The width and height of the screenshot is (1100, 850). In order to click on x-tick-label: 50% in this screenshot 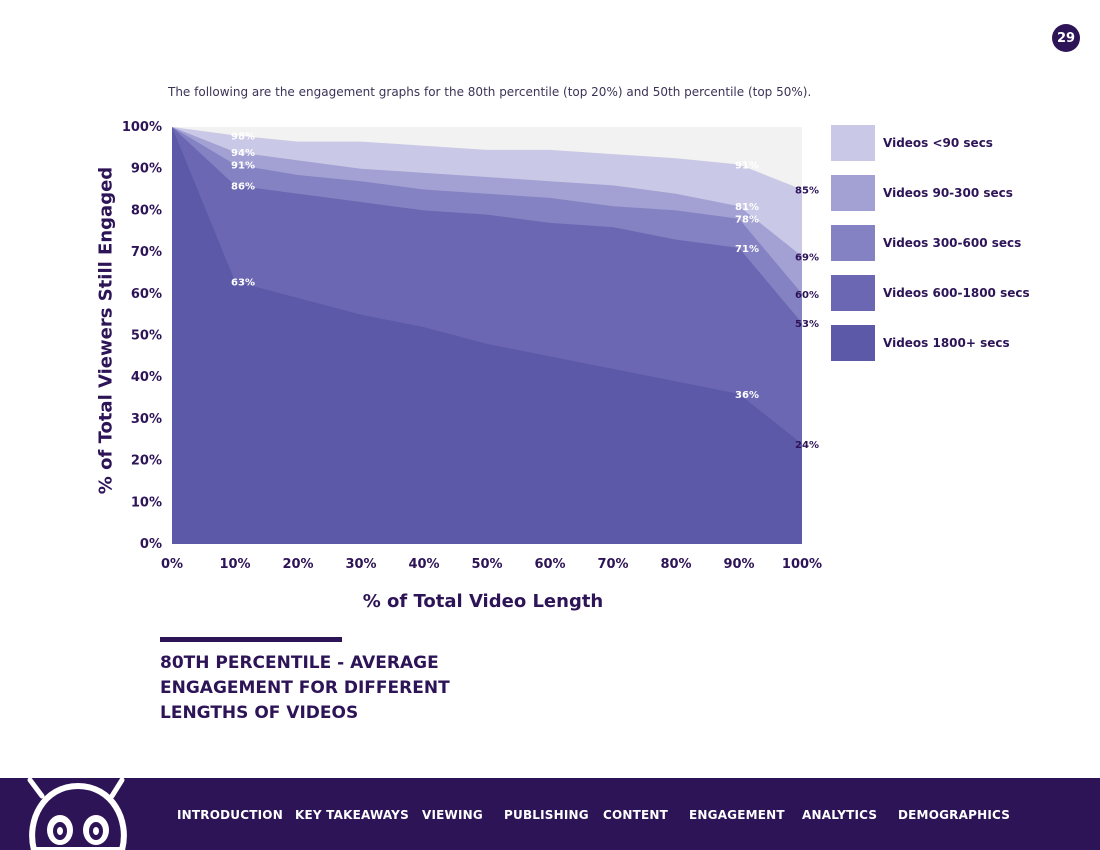, I will do `click(486, 564)`.